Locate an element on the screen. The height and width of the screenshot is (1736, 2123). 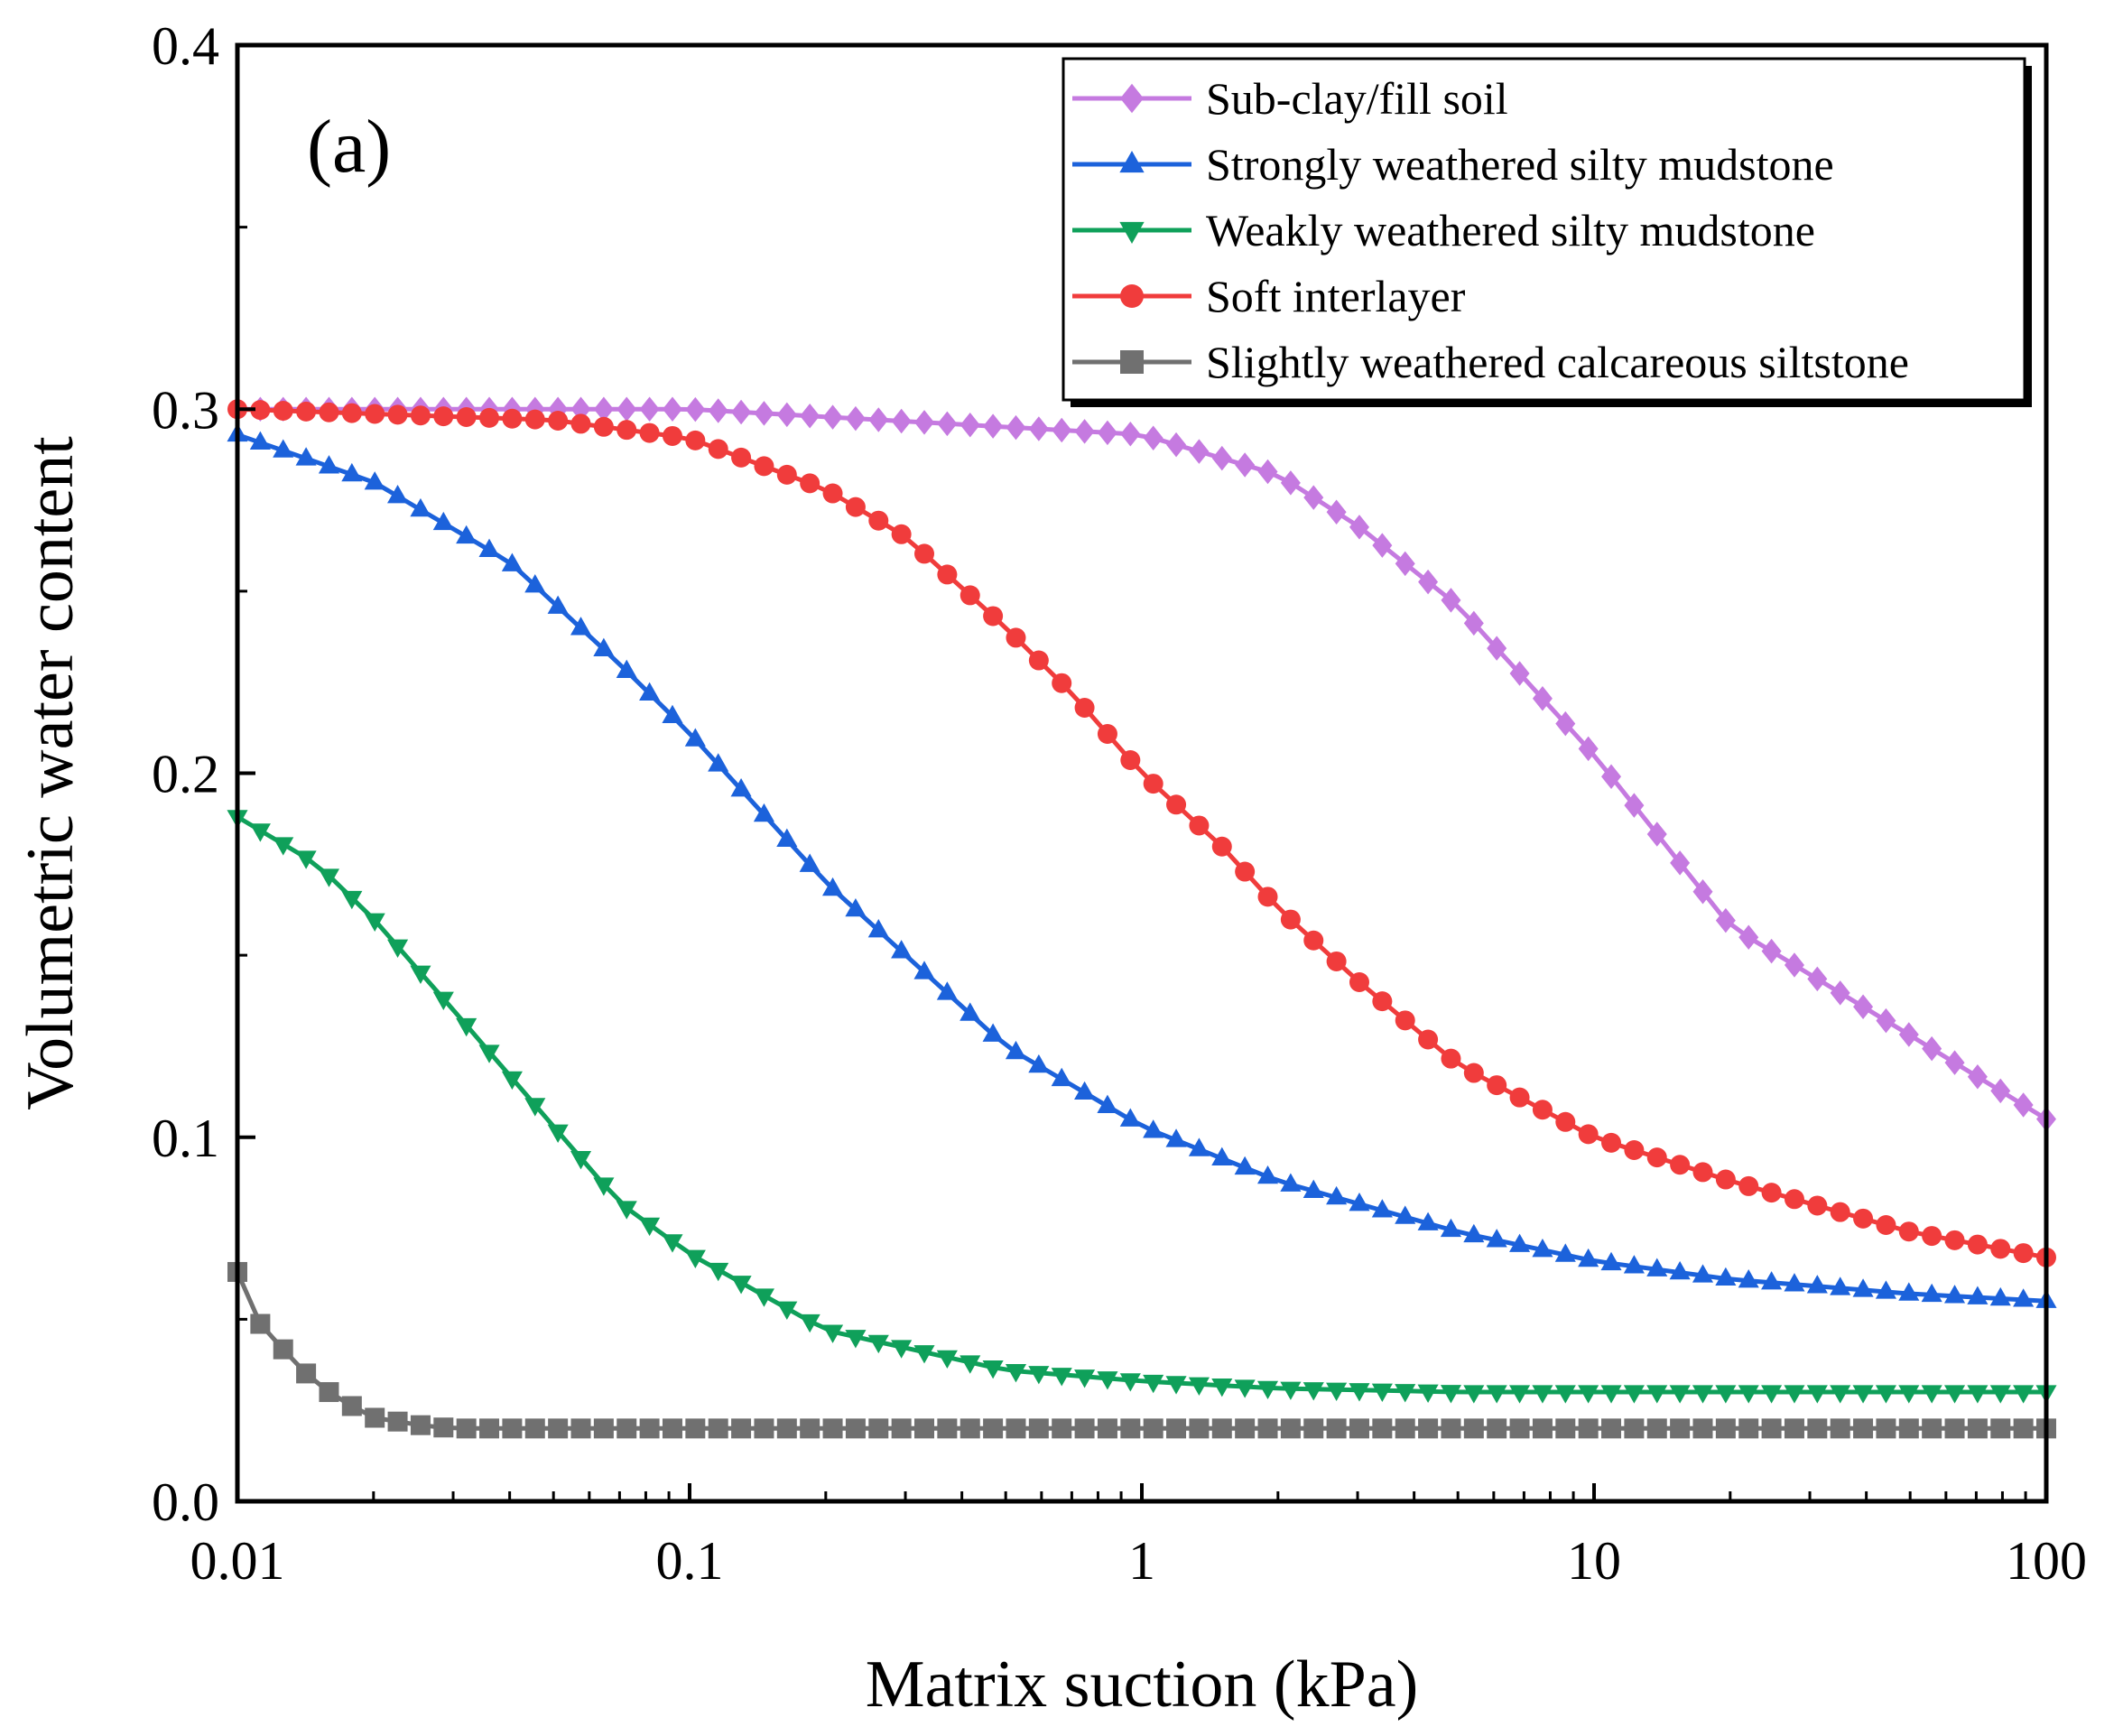
legend-label: Slightly weathered calcareous siltstone is located at coordinates (1557, 362).